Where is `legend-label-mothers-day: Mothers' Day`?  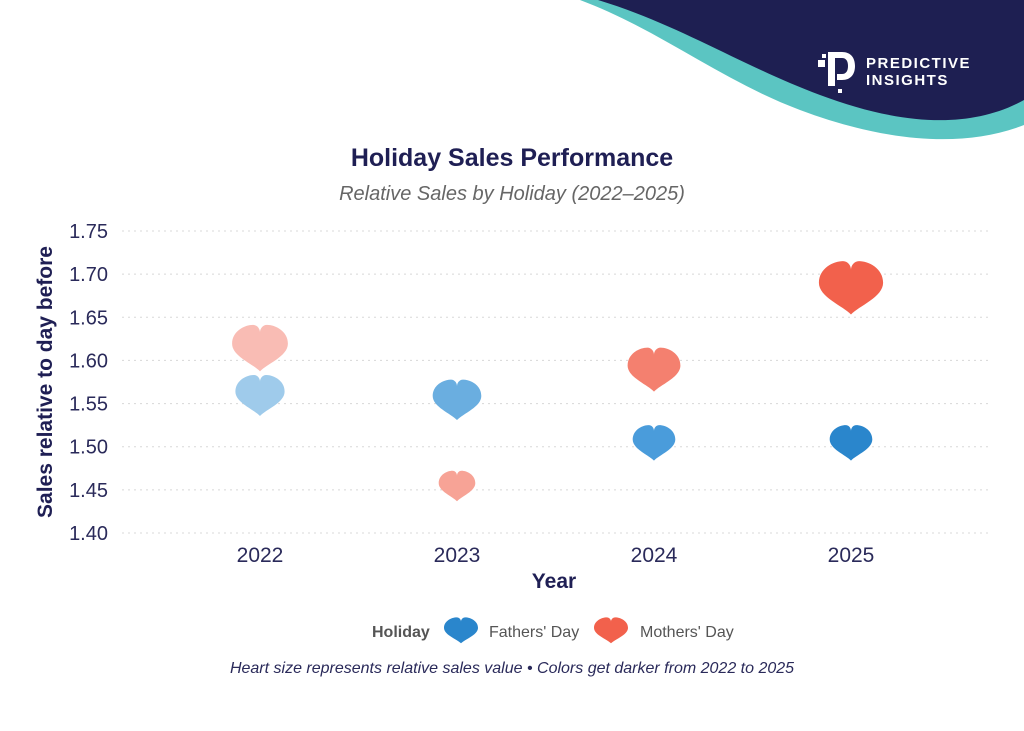
legend-label-mothers-day: Mothers' Day is located at coordinates (687, 632).